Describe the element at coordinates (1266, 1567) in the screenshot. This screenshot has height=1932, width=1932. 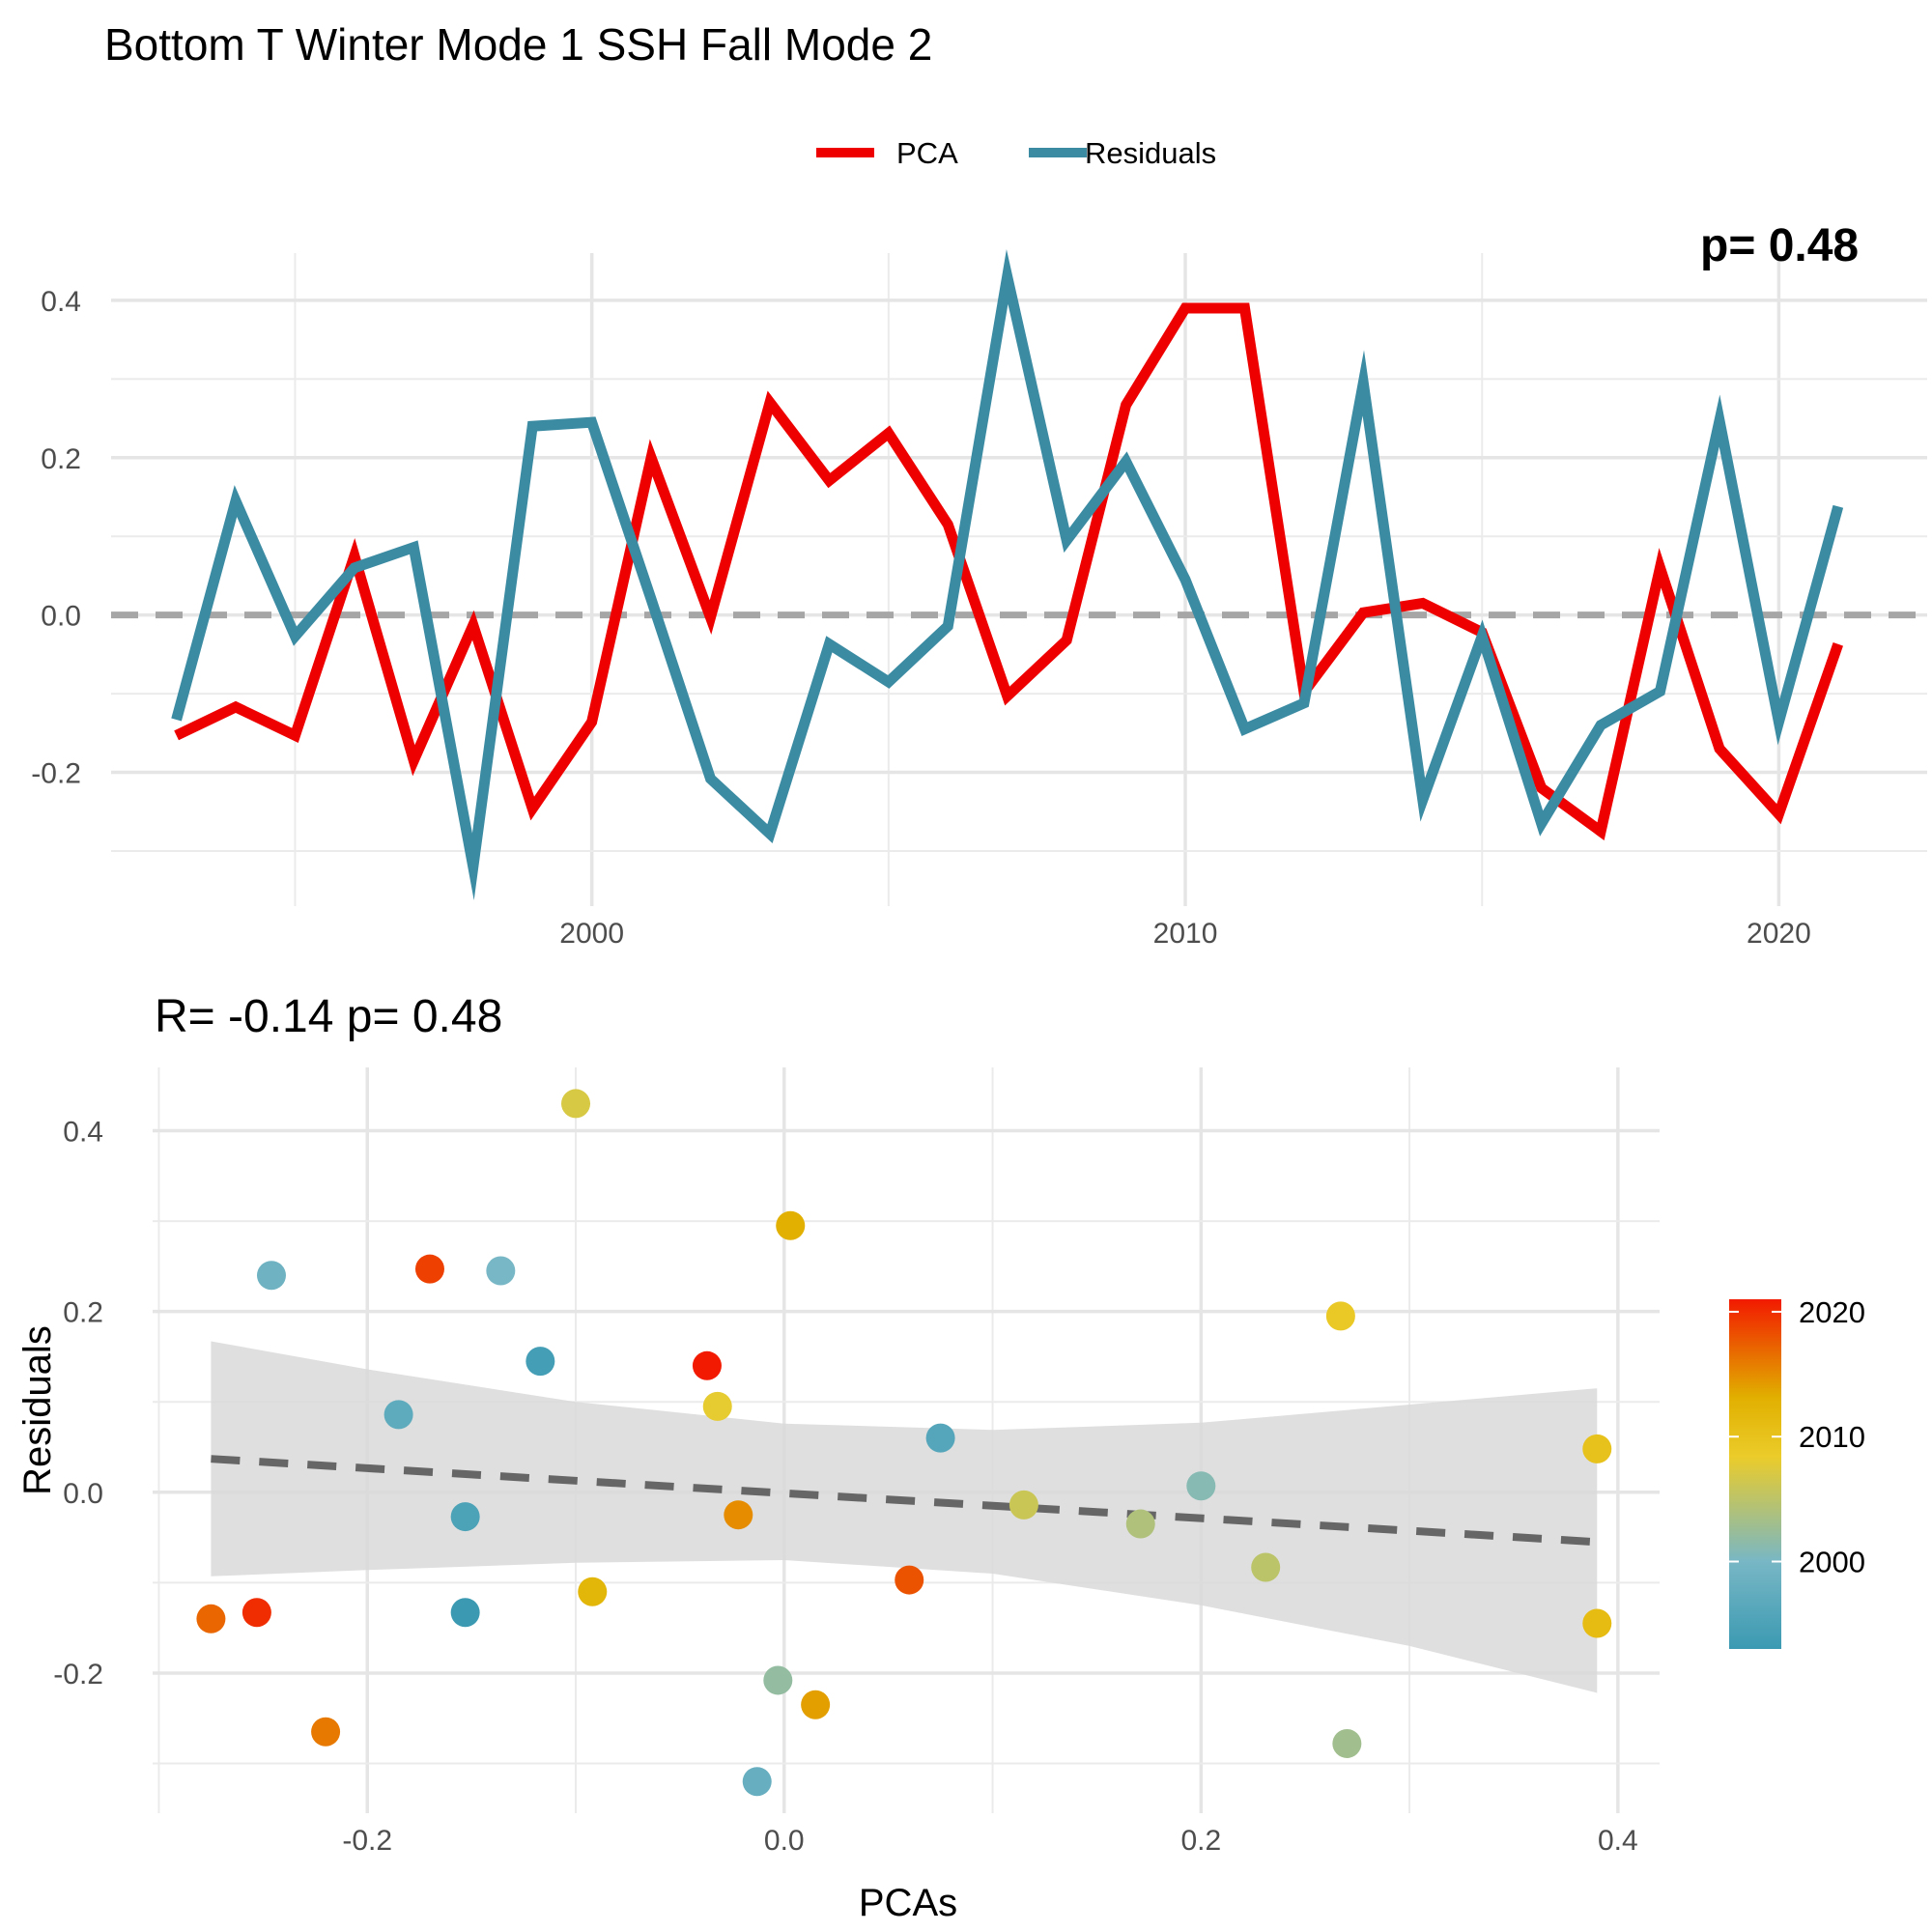
I see `scatter-point-2005` at that location.